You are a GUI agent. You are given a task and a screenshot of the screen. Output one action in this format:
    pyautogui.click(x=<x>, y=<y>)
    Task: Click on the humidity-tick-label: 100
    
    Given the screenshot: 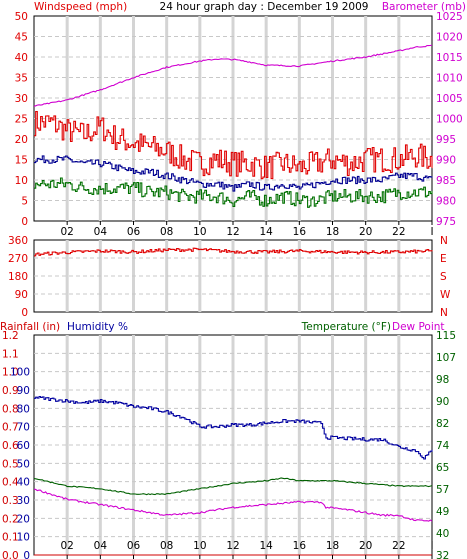 What is the action you would take?
    pyautogui.click(x=20, y=373)
    